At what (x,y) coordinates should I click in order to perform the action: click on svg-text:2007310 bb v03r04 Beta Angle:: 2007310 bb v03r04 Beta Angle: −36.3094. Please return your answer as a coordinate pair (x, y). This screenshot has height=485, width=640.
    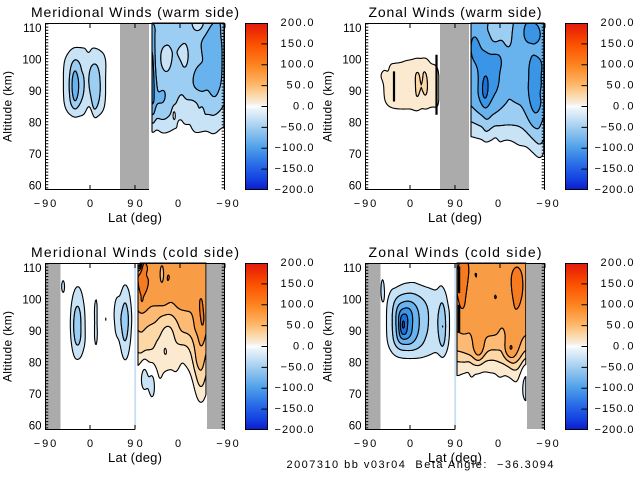
    Looking at the image, I should click on (420, 465).